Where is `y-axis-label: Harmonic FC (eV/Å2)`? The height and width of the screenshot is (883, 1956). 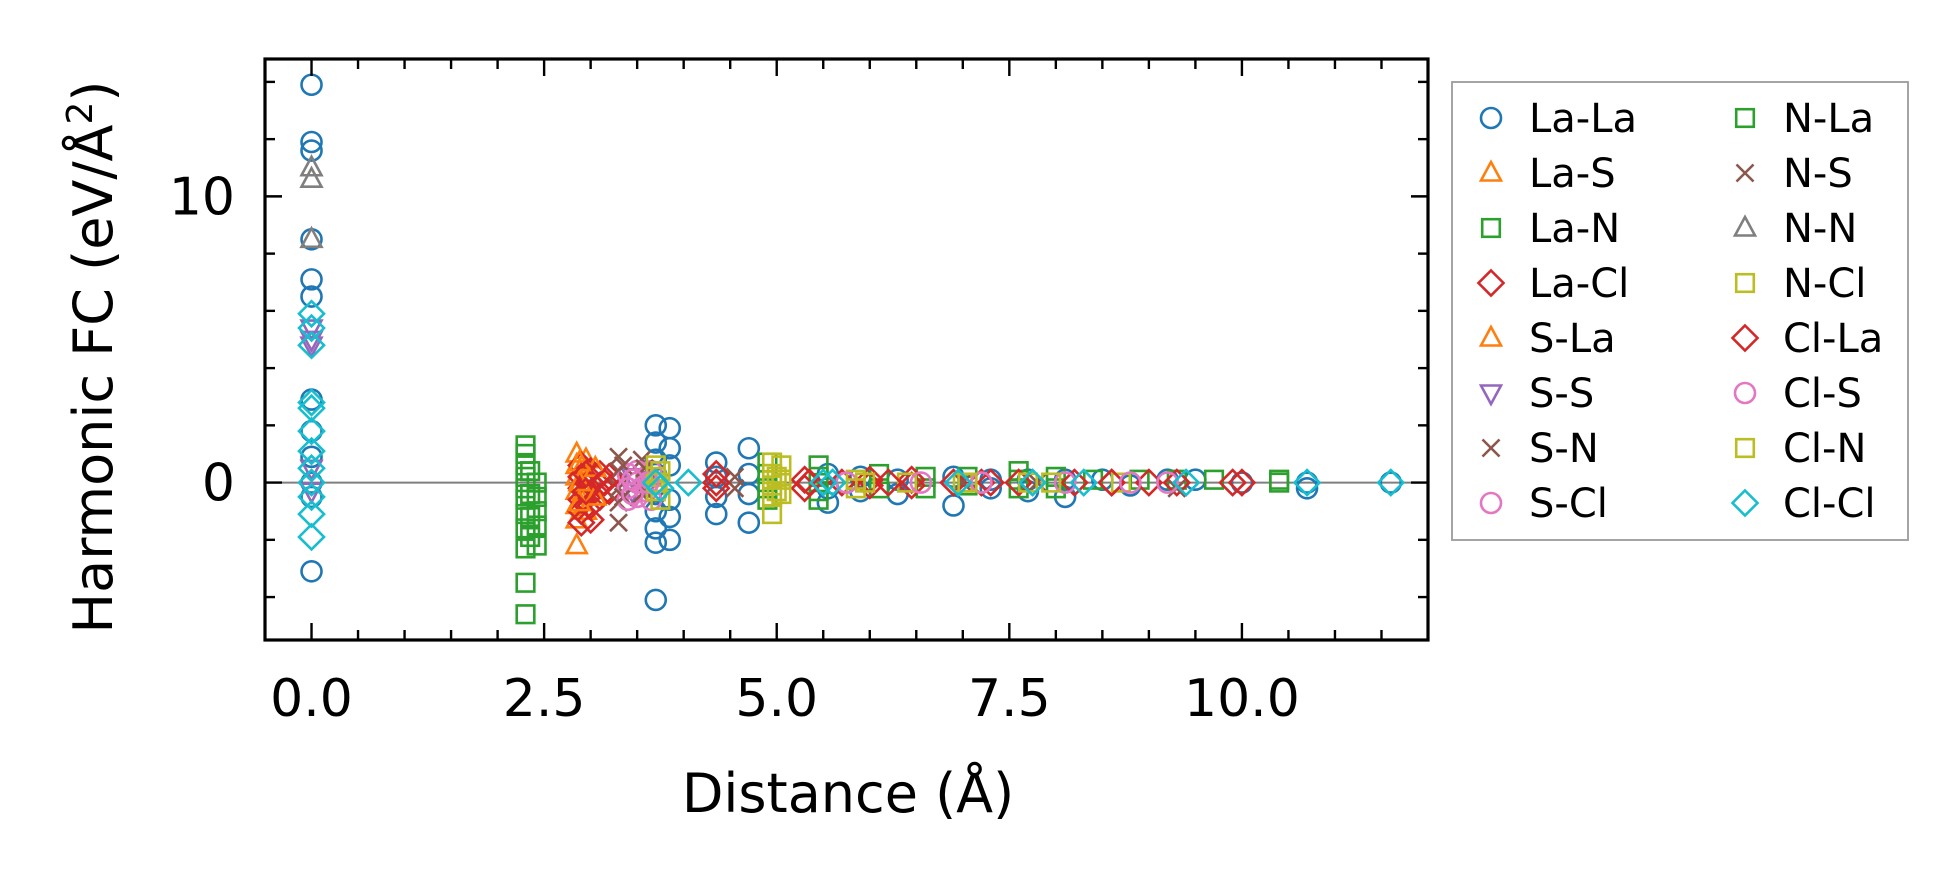
y-axis-label: Harmonic FC (eV/Å2) is located at coordinates (92, 357).